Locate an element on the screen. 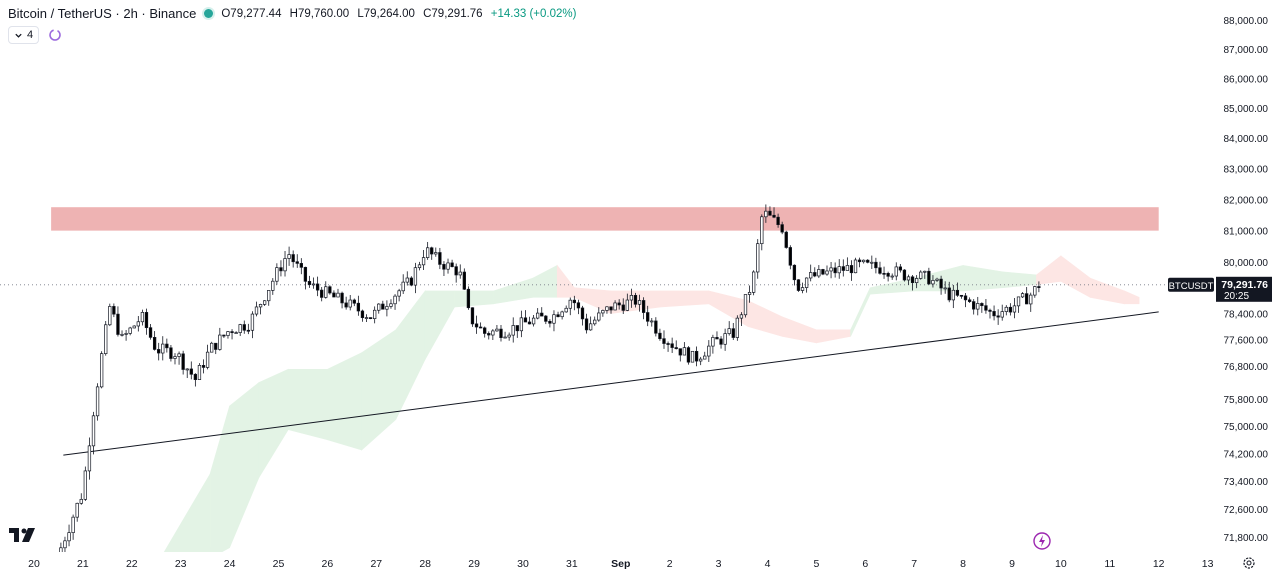 Image resolution: width=1280 pixels, height=577 pixels. y-tick-label: 88,000.00 is located at coordinates (1246, 21).